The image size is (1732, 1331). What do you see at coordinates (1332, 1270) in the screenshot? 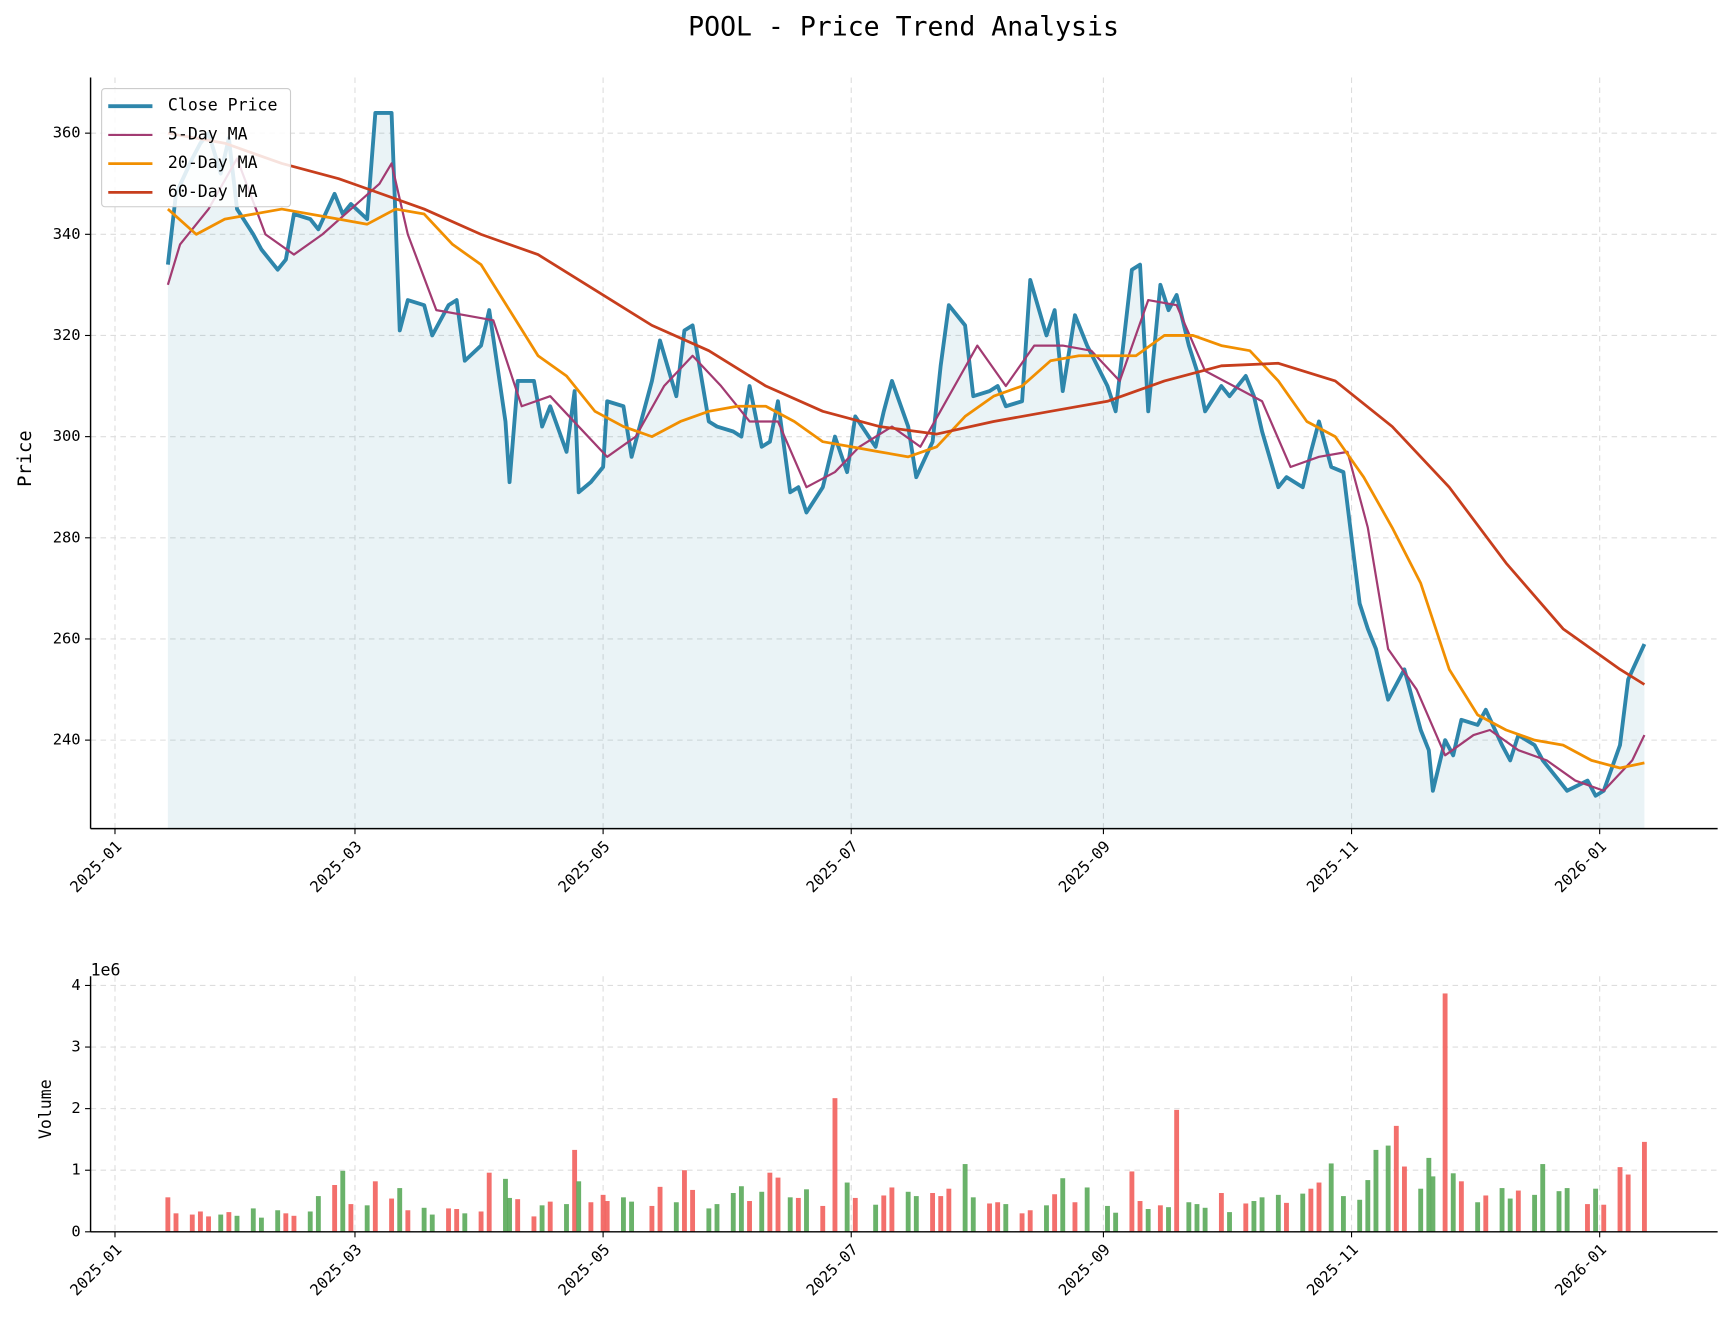
I see `x-tick-label: 2025-11` at bounding box center [1332, 1270].